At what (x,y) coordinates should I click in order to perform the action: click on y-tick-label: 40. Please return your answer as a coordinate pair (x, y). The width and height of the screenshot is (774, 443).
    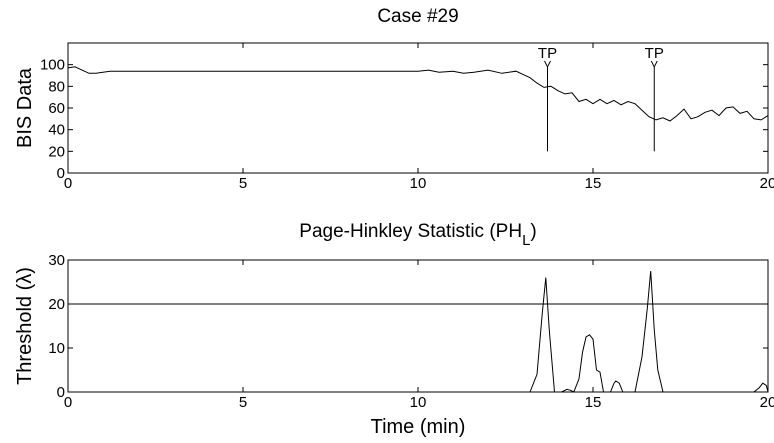
    Looking at the image, I should click on (56, 130).